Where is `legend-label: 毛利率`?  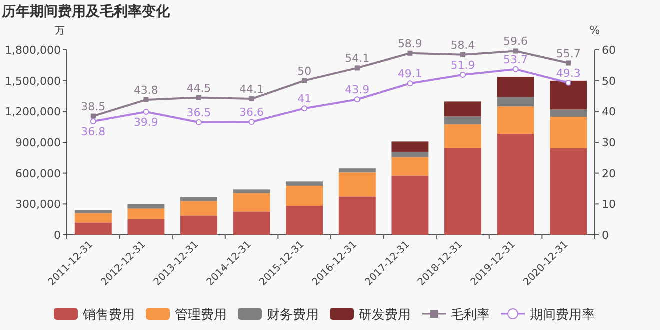
legend-label: 毛利率 is located at coordinates (470, 315).